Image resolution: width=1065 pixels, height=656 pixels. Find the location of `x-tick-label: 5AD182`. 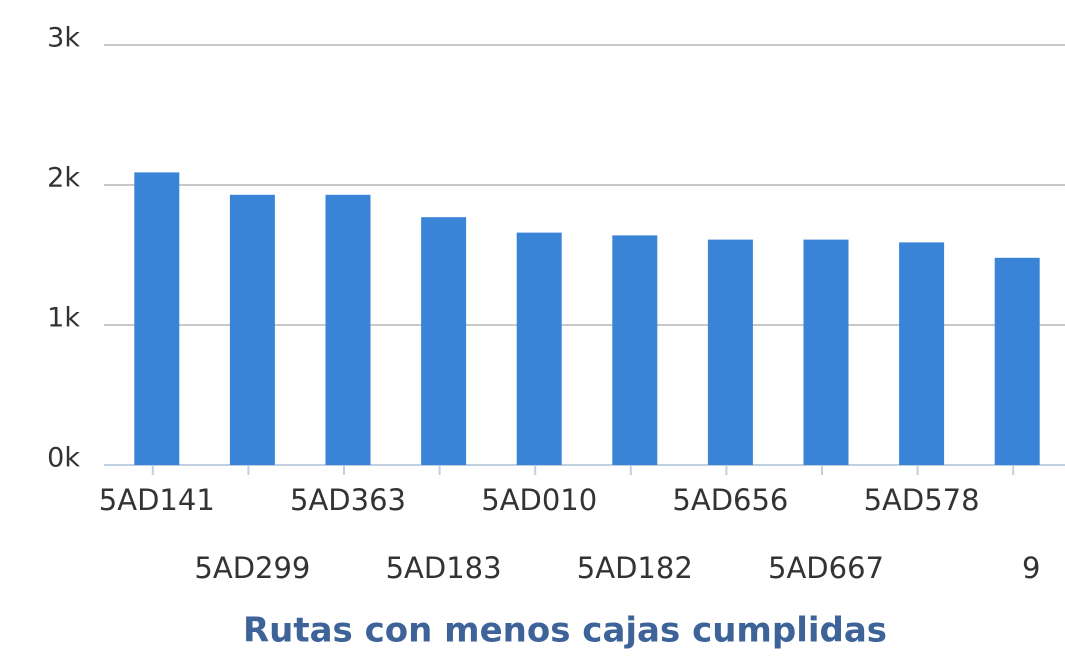

x-tick-label: 5AD182 is located at coordinates (635, 568).